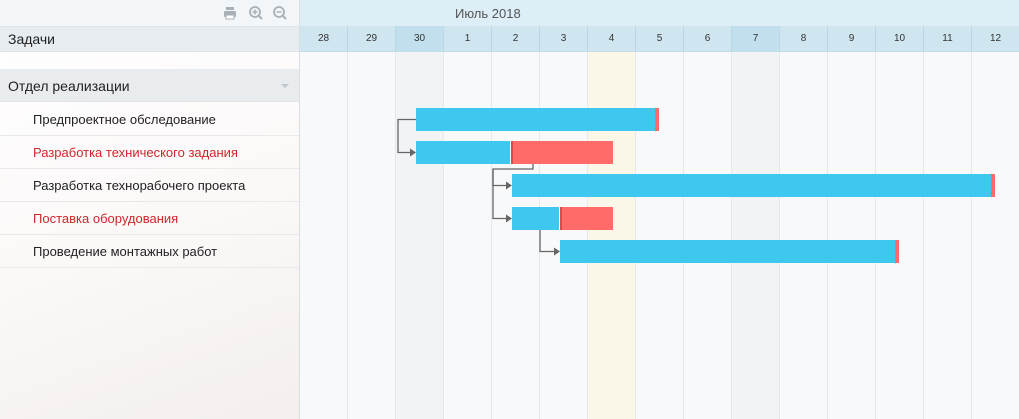  Describe the element at coordinates (372, 39) in the screenshot. I see `day-header-cell: 29` at that location.